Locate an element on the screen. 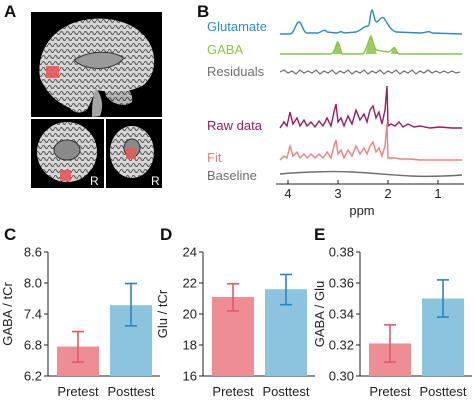 Image resolution: width=474 pixels, height=415 pixels. y-tick-label: 8.0 is located at coordinates (33, 283).